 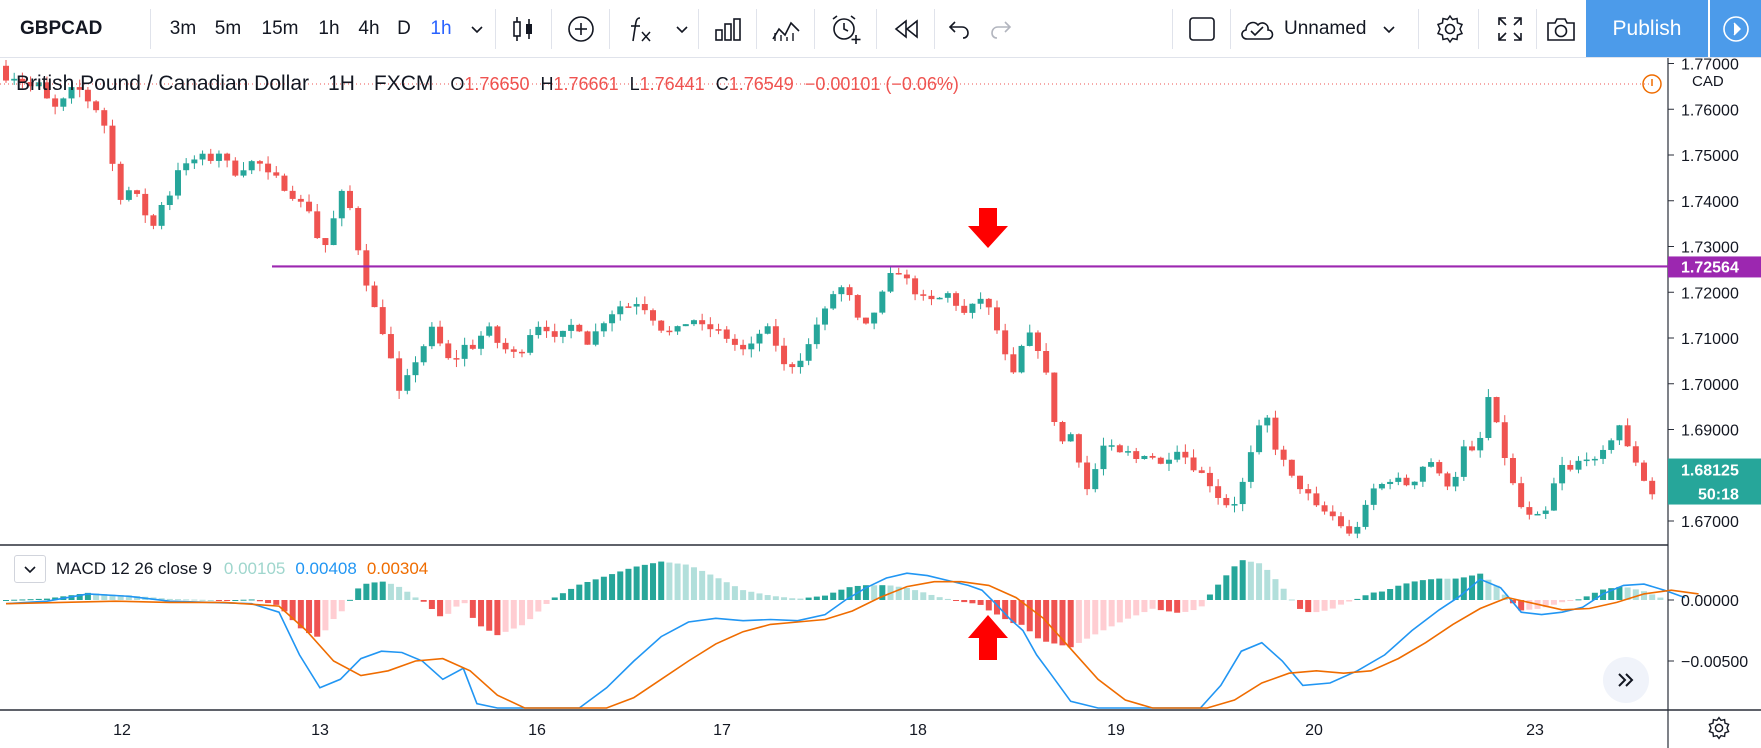 I want to click on interval-15m: 15m, so click(x=280, y=28).